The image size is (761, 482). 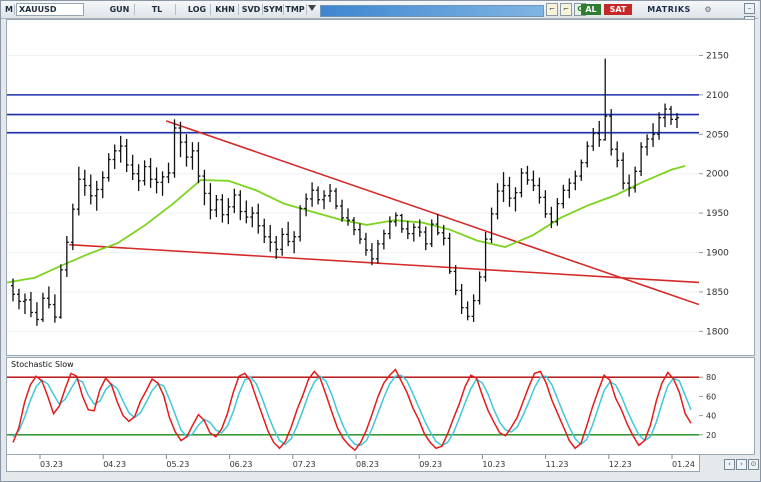 What do you see at coordinates (717, 175) in the screenshot?
I see `price-tick-label: 2000` at bounding box center [717, 175].